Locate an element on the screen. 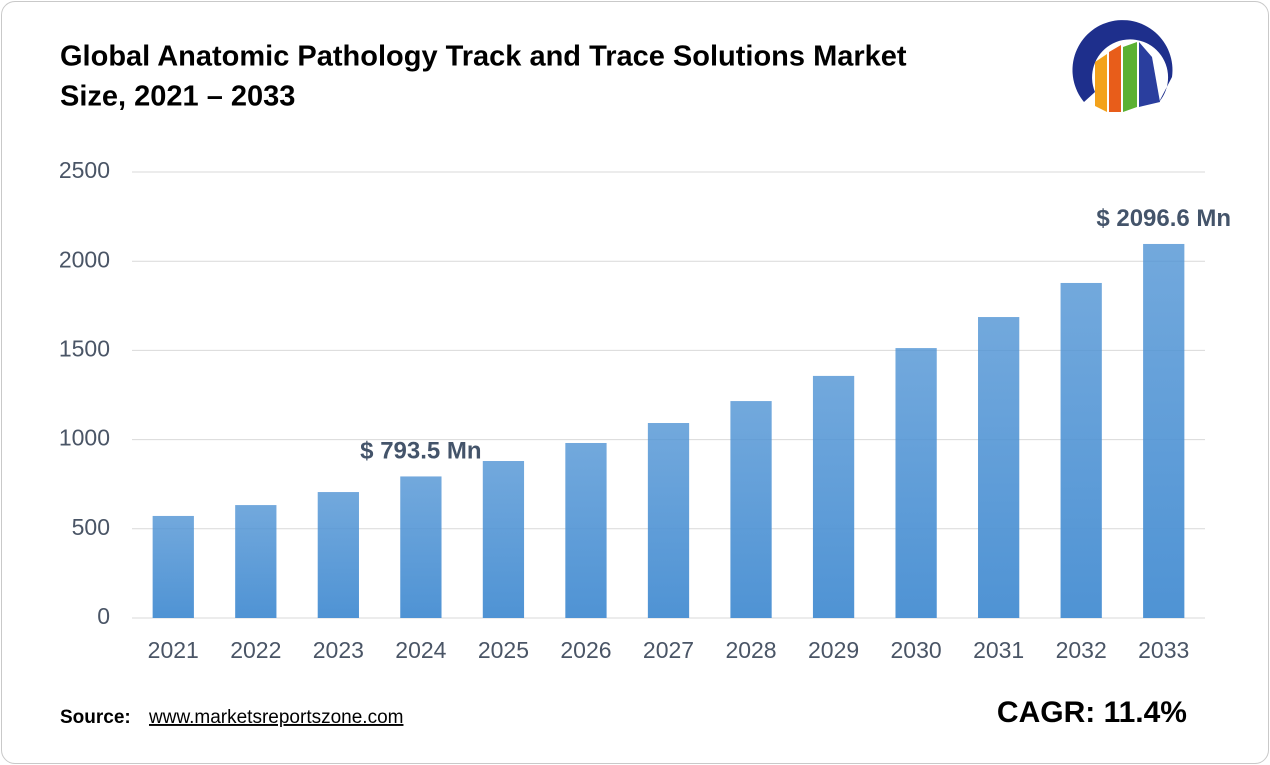 The width and height of the screenshot is (1270, 765). x-tick-label: 2033 is located at coordinates (1163, 650).